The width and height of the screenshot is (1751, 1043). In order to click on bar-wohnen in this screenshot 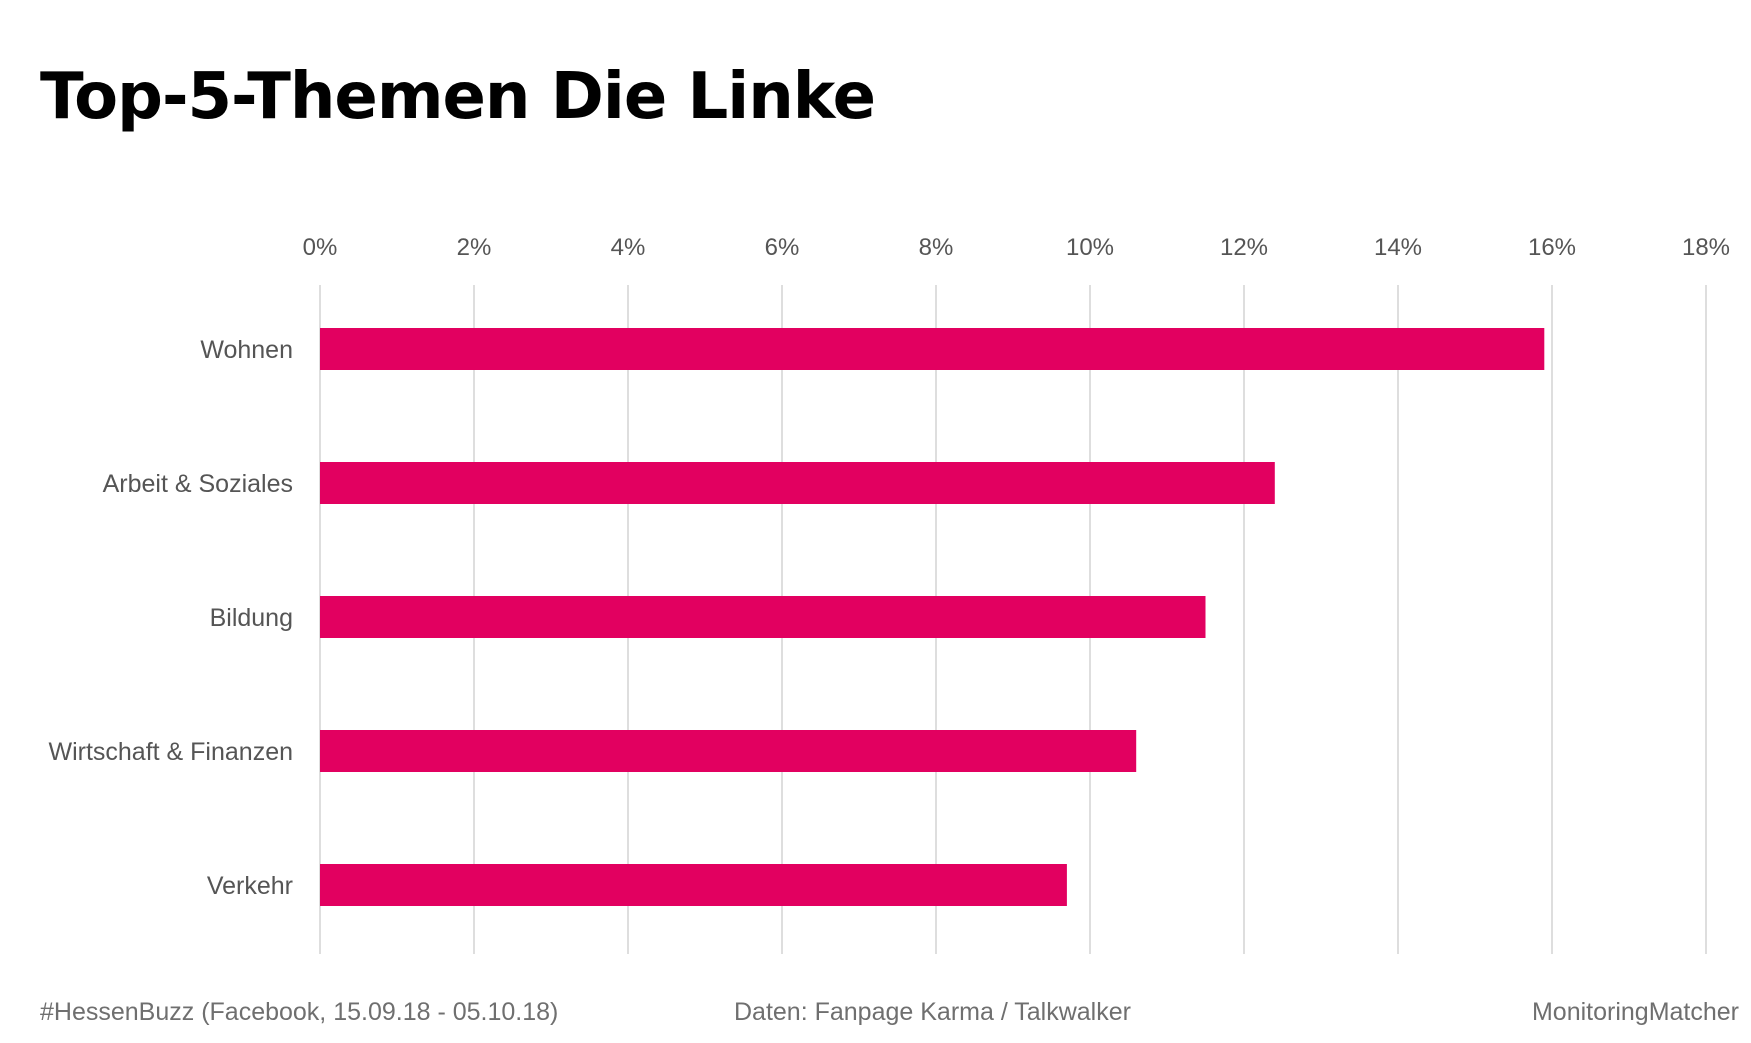, I will do `click(932, 349)`.